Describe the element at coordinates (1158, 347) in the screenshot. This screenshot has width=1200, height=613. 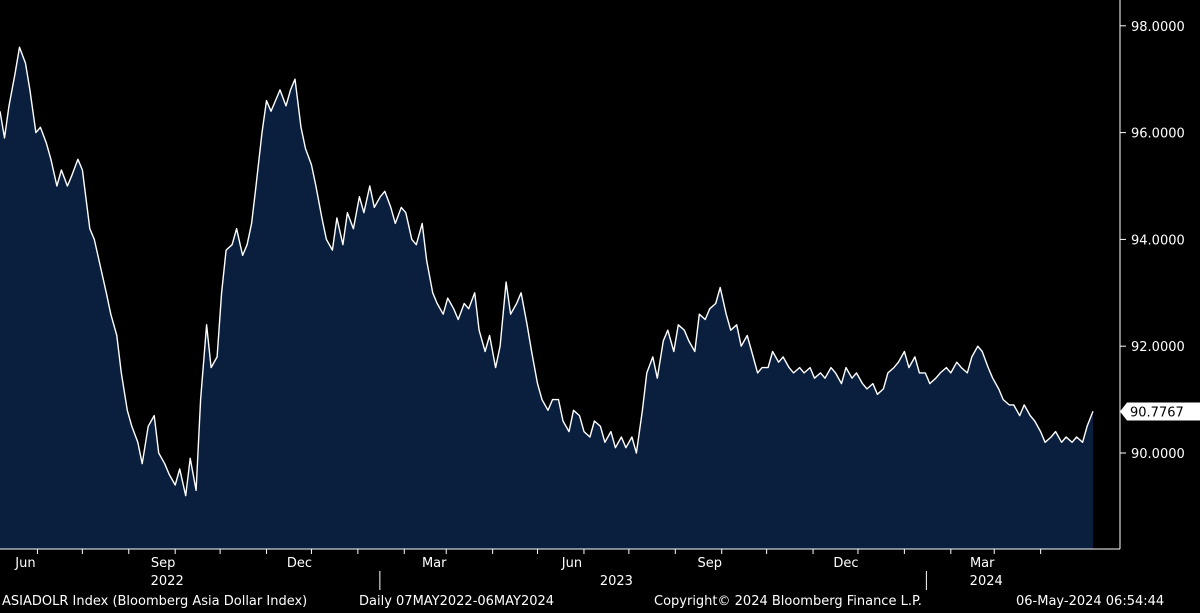
I see `y-tick-label: 92.0000` at that location.